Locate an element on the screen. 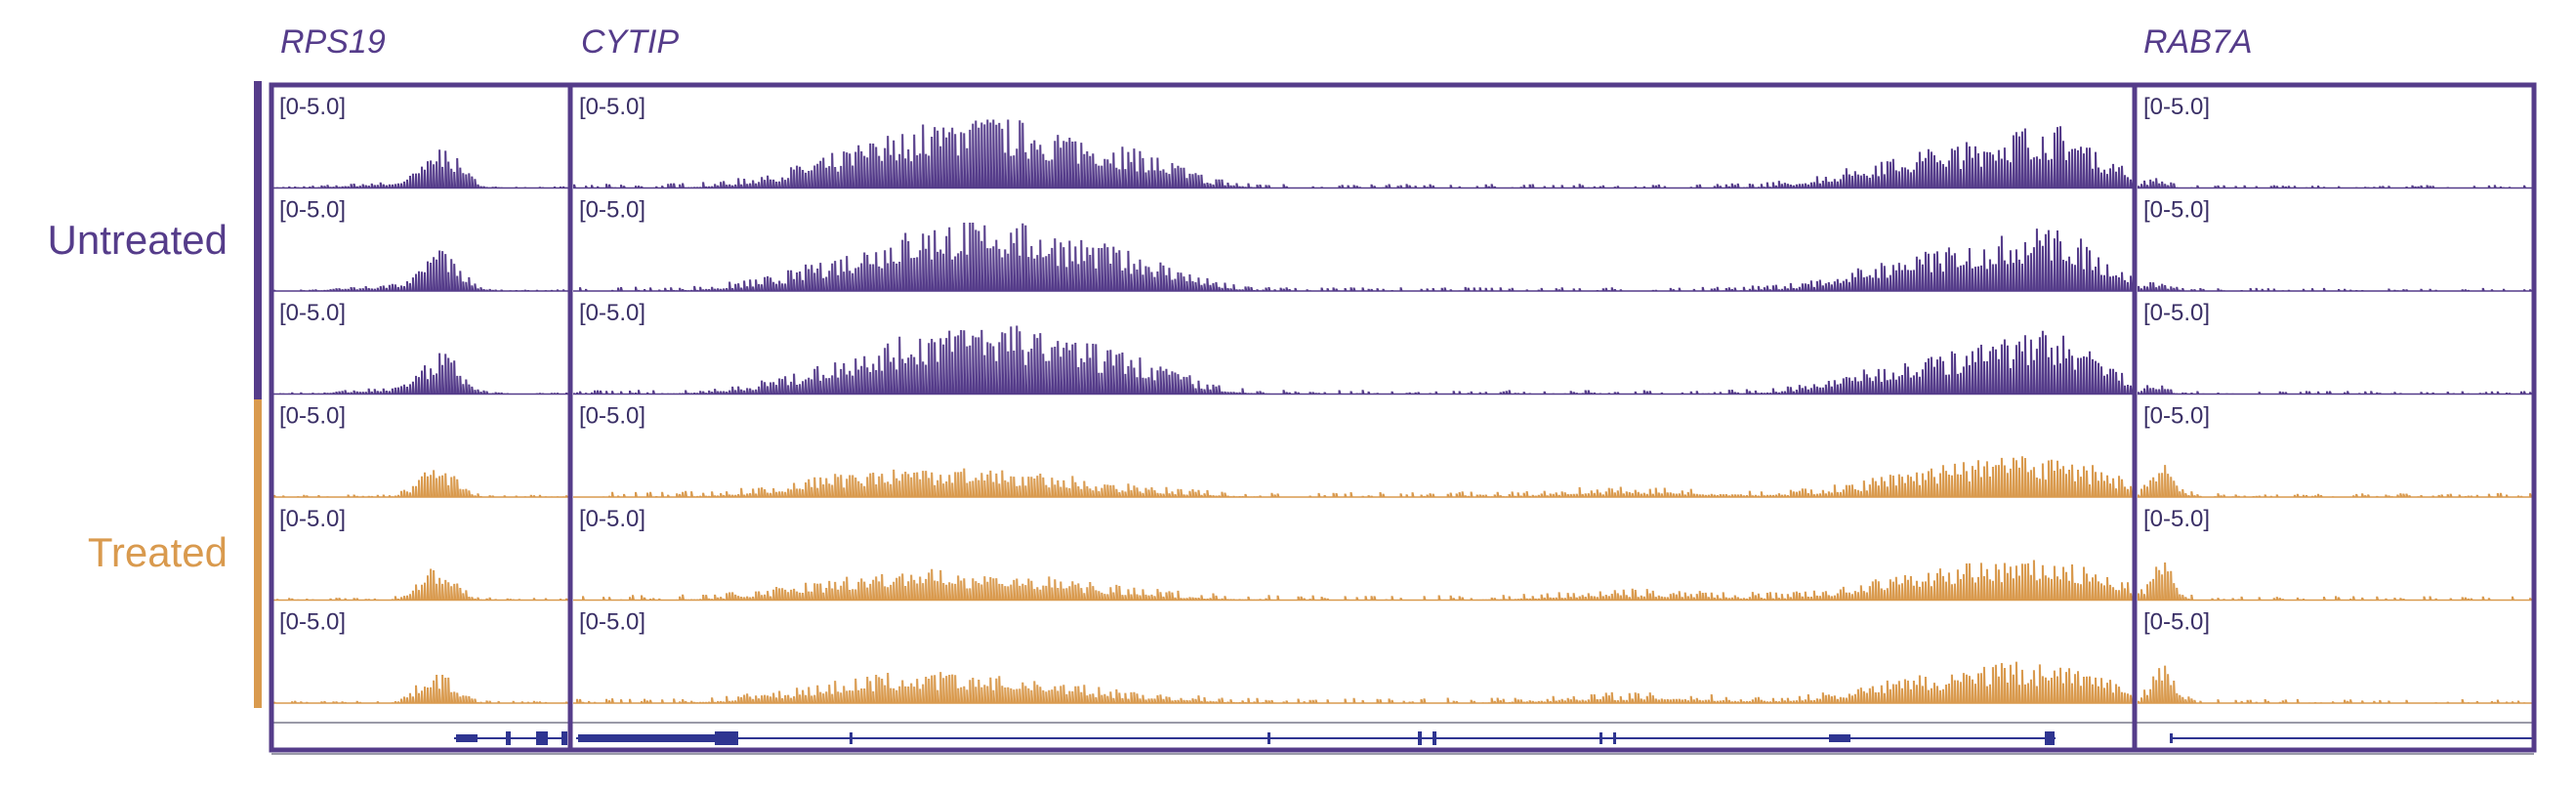 Image resolution: width=2576 pixels, height=791 pixels. gene-model-track is located at coordinates (1402, 738).